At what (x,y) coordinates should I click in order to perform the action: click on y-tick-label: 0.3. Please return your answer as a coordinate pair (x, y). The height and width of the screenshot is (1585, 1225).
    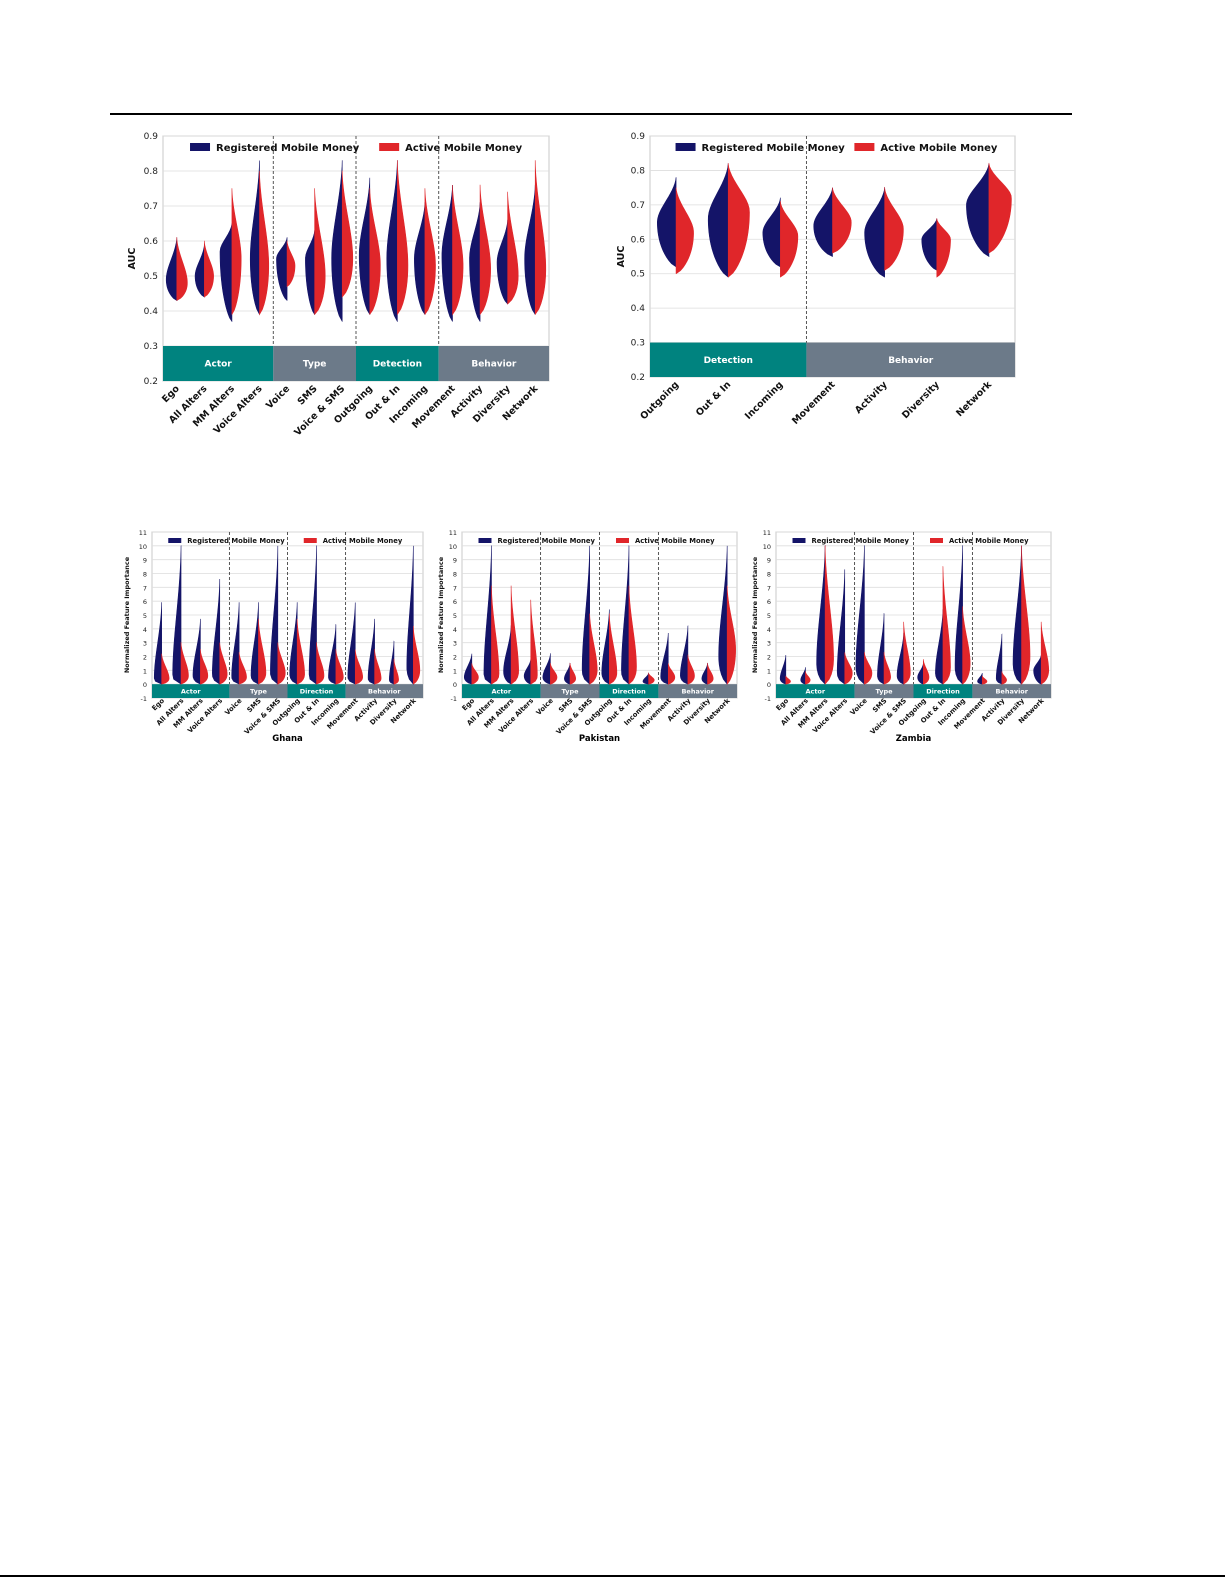
    Looking at the image, I should click on (638, 344).